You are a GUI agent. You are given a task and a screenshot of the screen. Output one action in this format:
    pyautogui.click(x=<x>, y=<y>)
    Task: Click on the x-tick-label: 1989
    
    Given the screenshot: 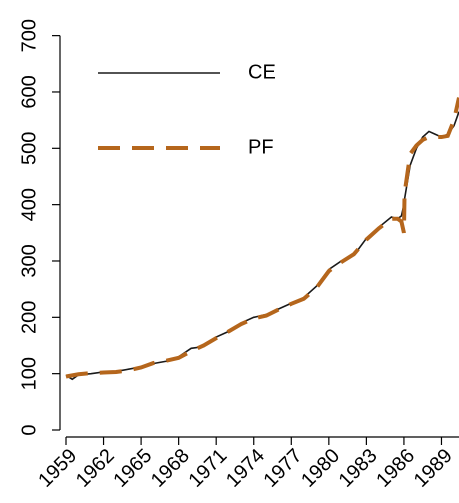 What is the action you would take?
    pyautogui.click(x=433, y=468)
    